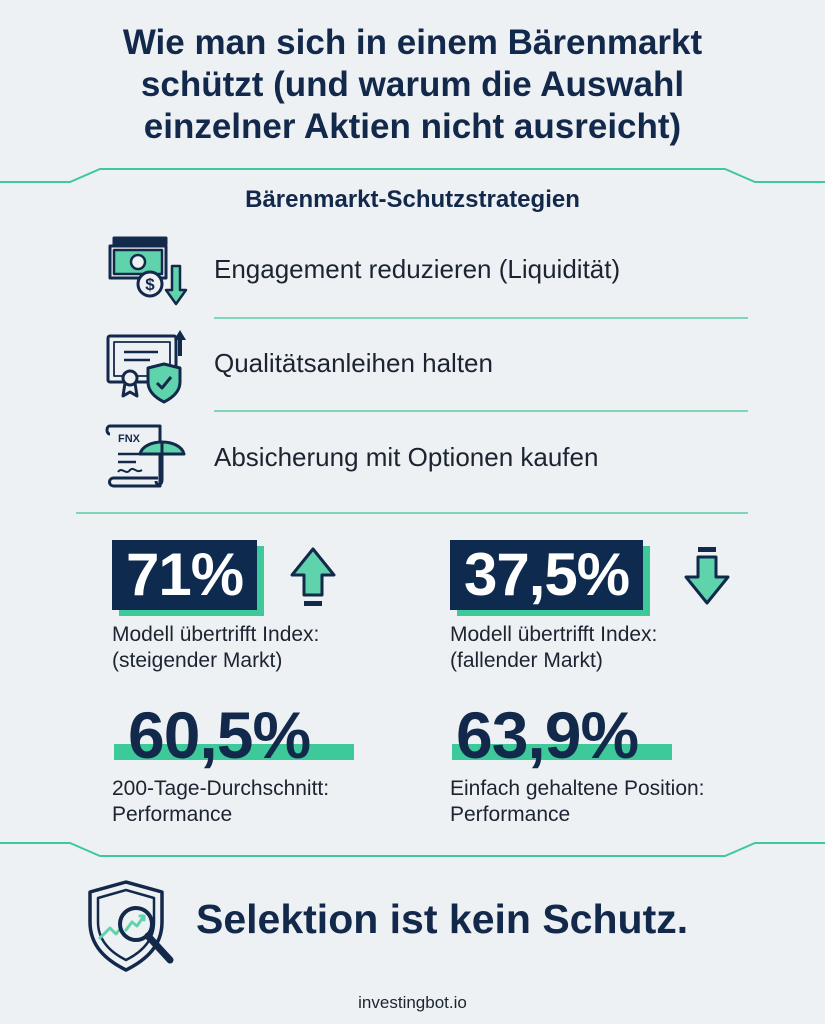 Image resolution: width=825 pixels, height=1024 pixels. What do you see at coordinates (129, 439) in the screenshot?
I see `icon-text: FNX` at bounding box center [129, 439].